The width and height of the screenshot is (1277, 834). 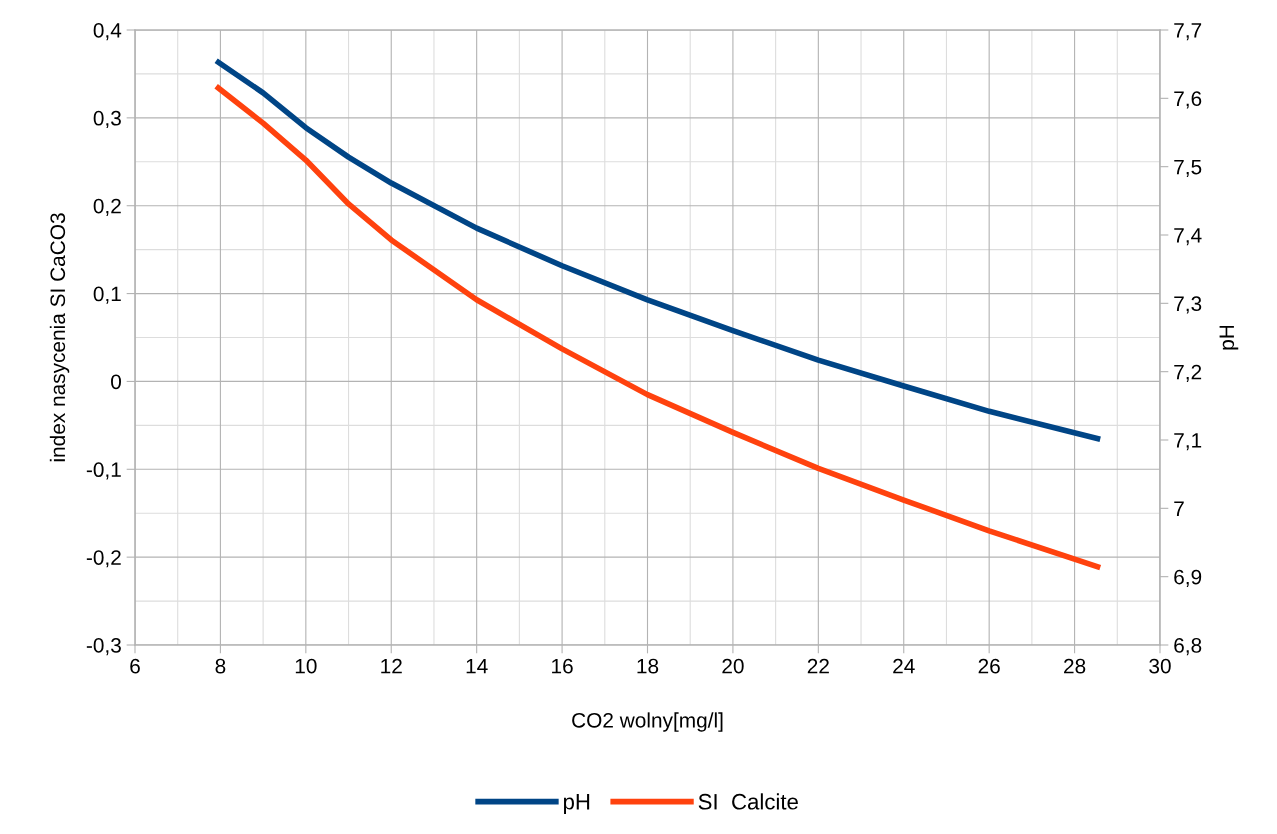 I want to click on legend-label: SI Calcite, so click(x=748, y=801).